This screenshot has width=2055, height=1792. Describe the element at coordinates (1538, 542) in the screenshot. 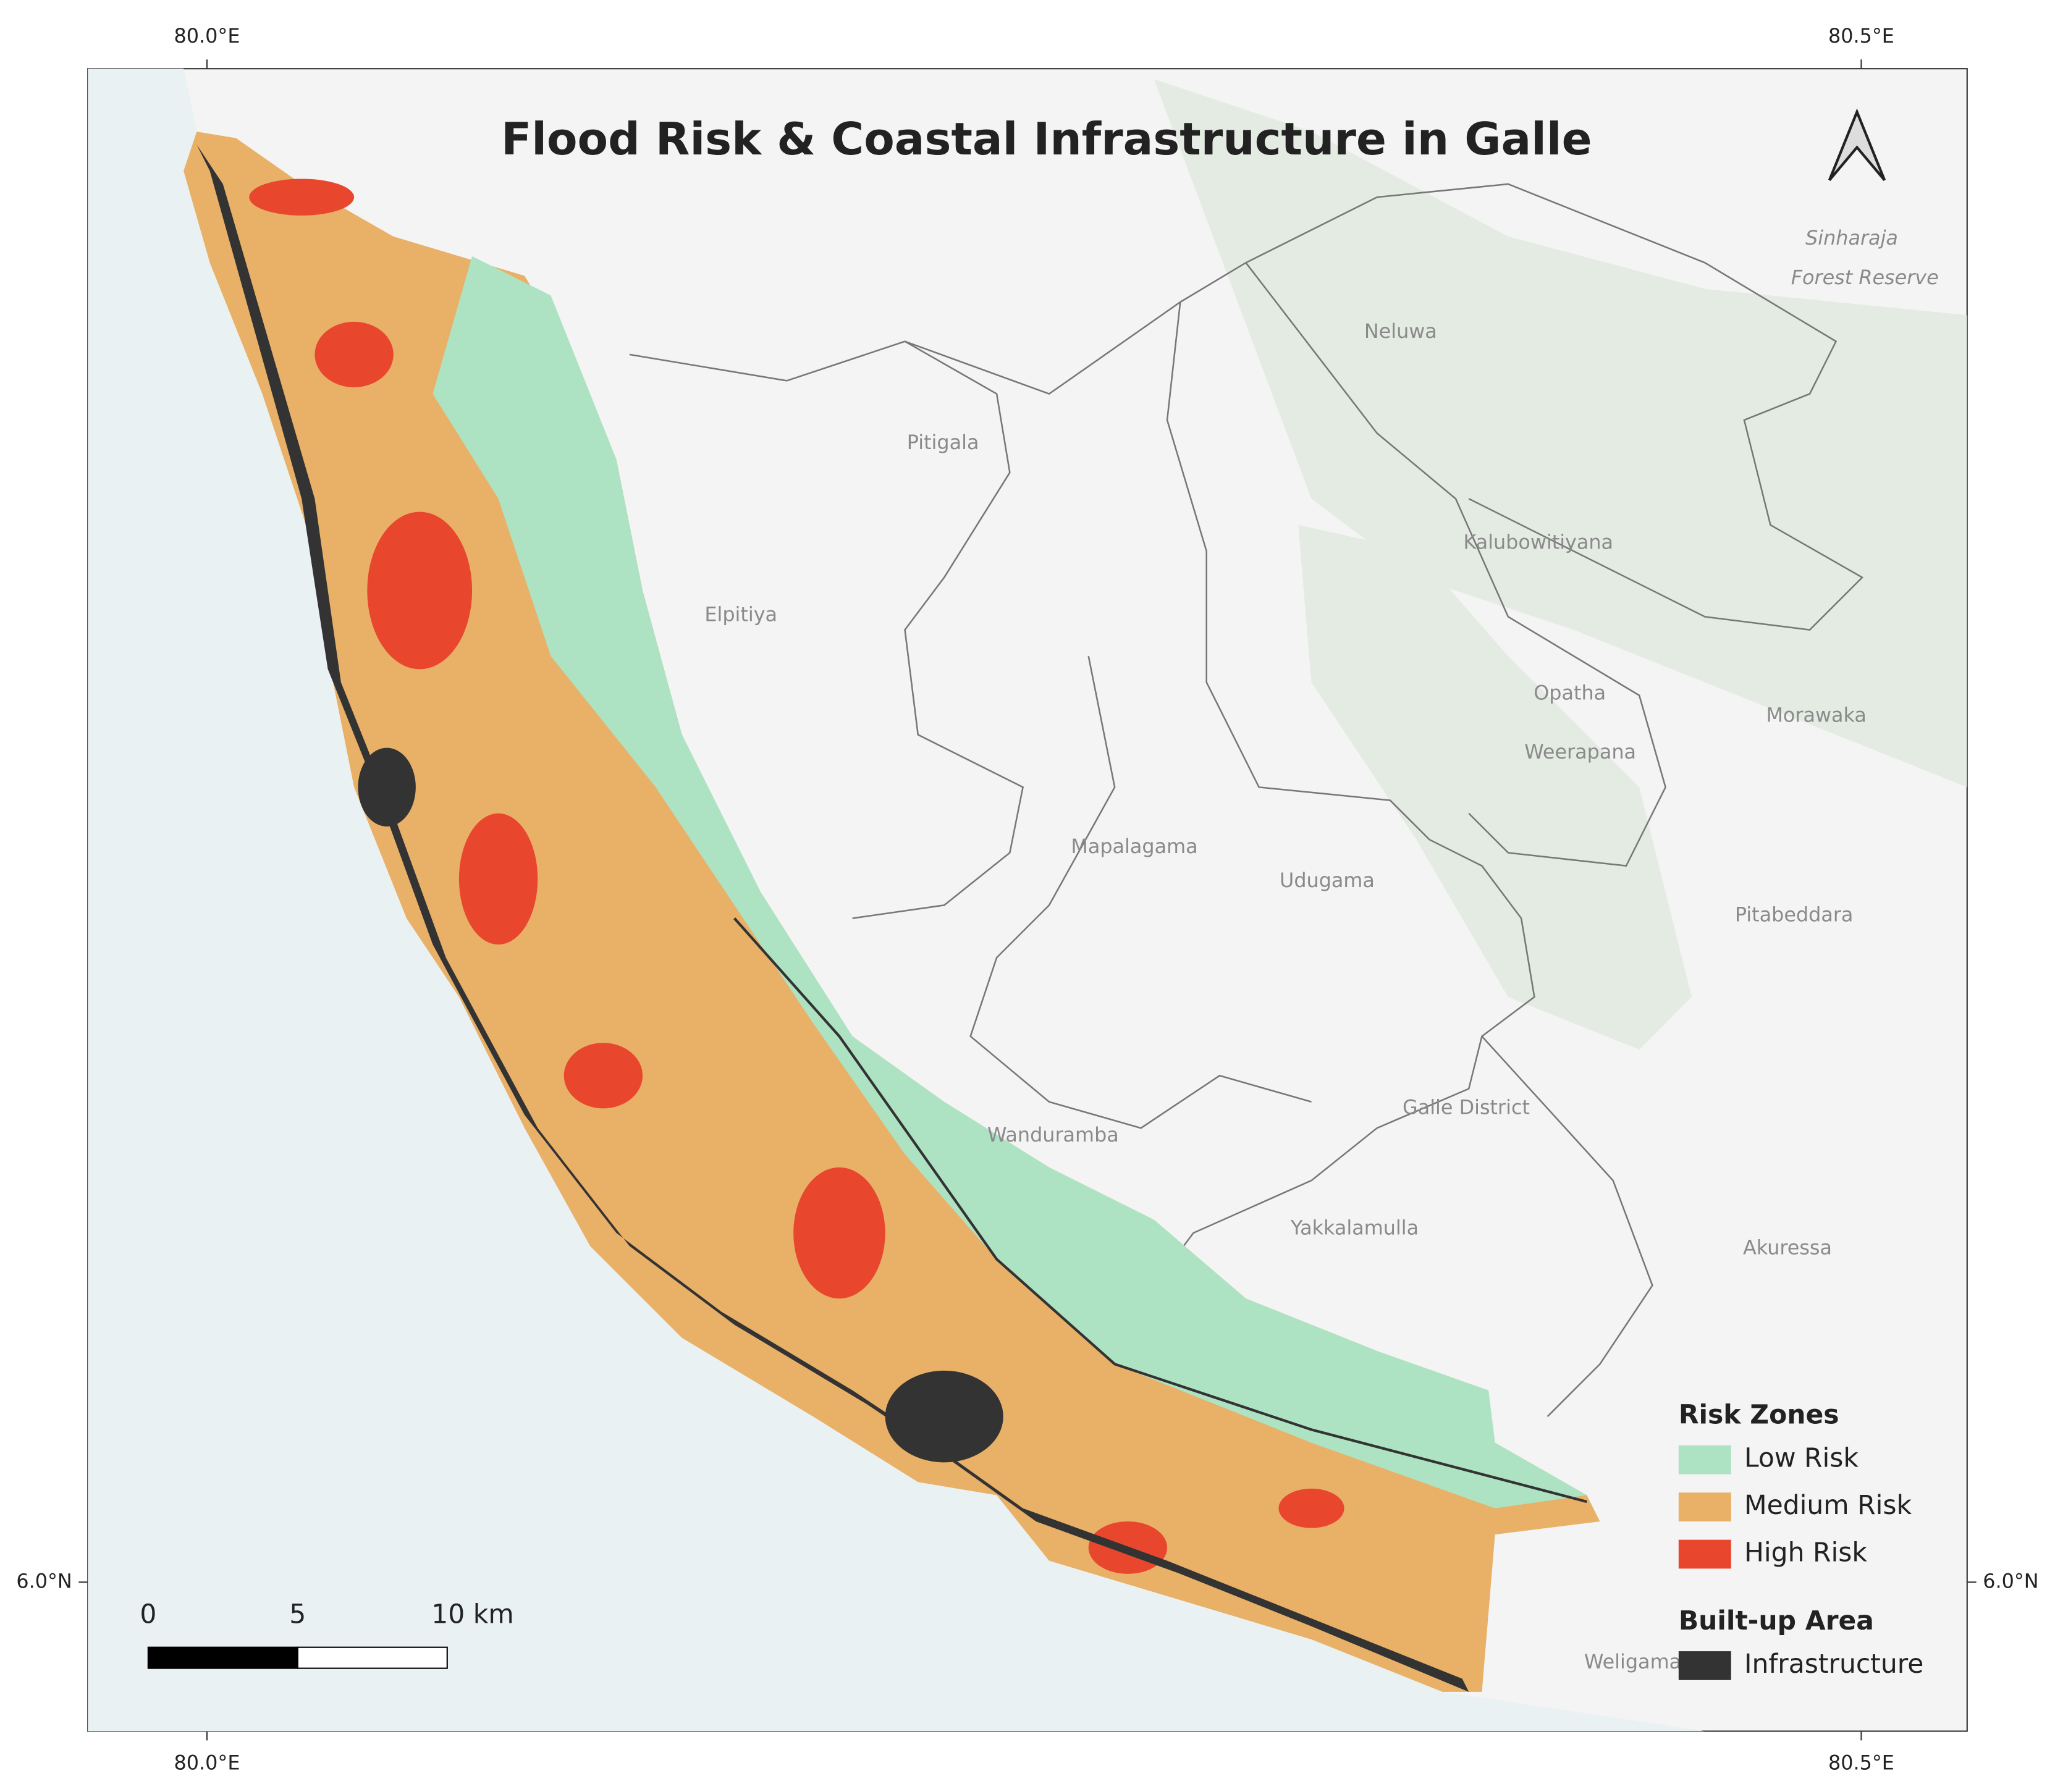

I see `place-label: Kalubowitiyana` at that location.